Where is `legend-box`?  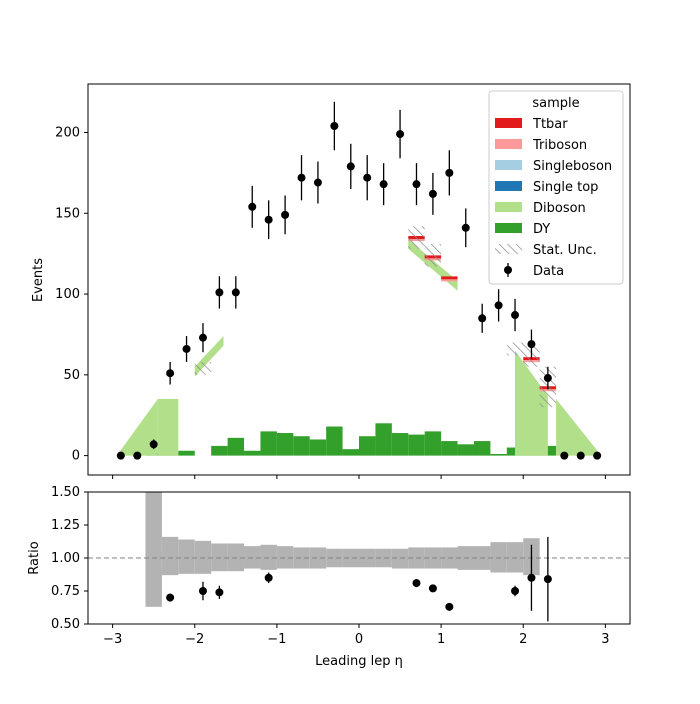 legend-box is located at coordinates (556, 187).